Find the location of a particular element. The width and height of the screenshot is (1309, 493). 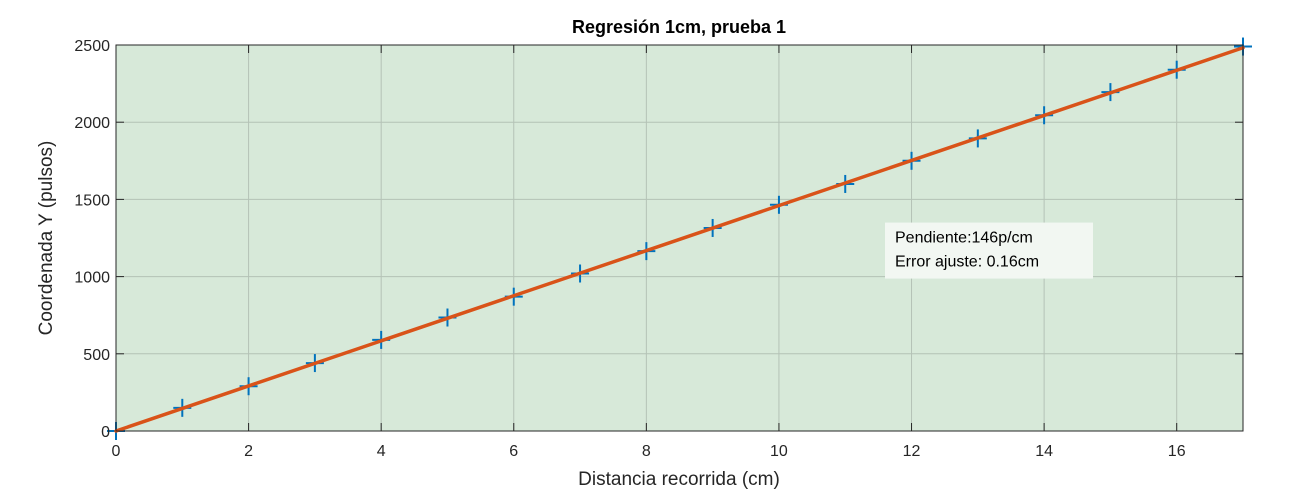

y-tick-label: 500 is located at coordinates (96, 355).